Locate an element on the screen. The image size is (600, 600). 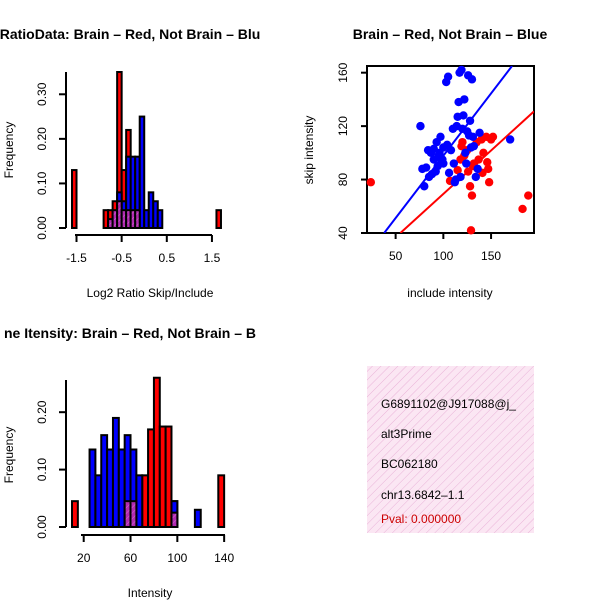
ratio-y-tick-label-2: 0.20 is located at coordinates (42, 139).